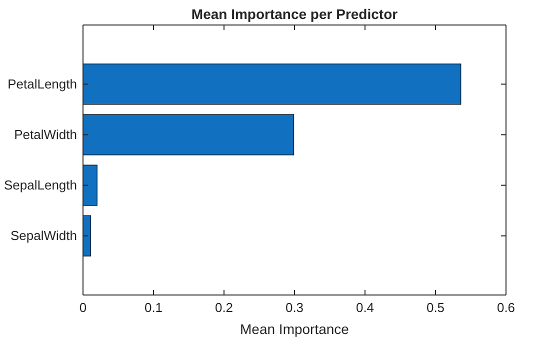  Describe the element at coordinates (45, 134) in the screenshot. I see `y-tick-label: PetalWidth` at that location.